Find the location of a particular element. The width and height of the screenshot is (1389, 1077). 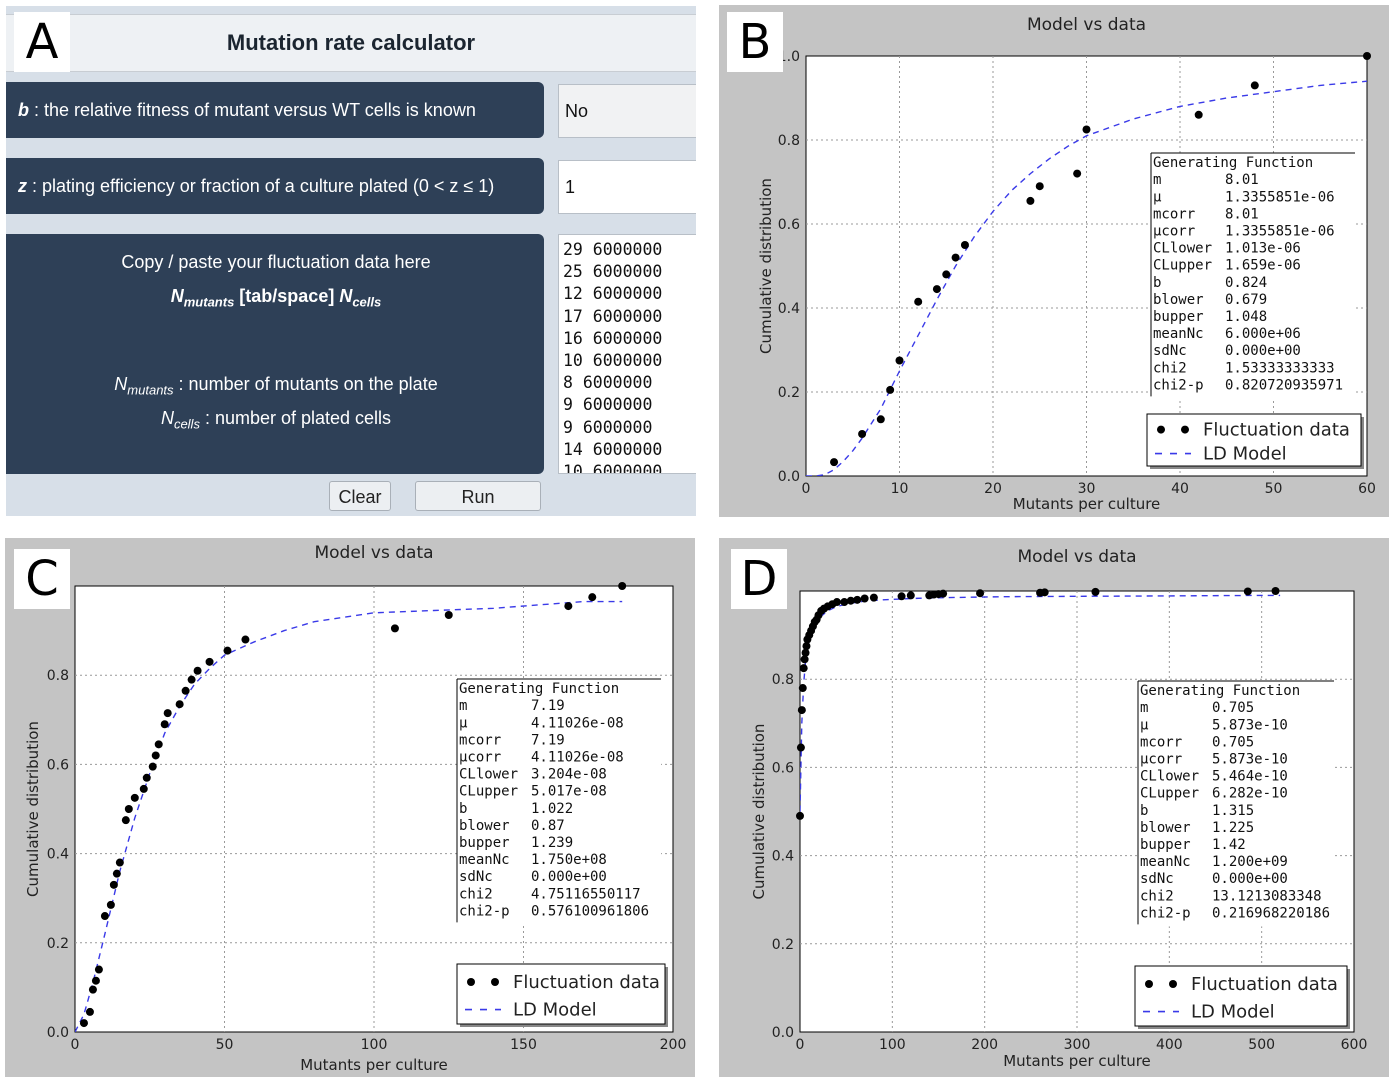

run-button: Run is located at coordinates (478, 496).